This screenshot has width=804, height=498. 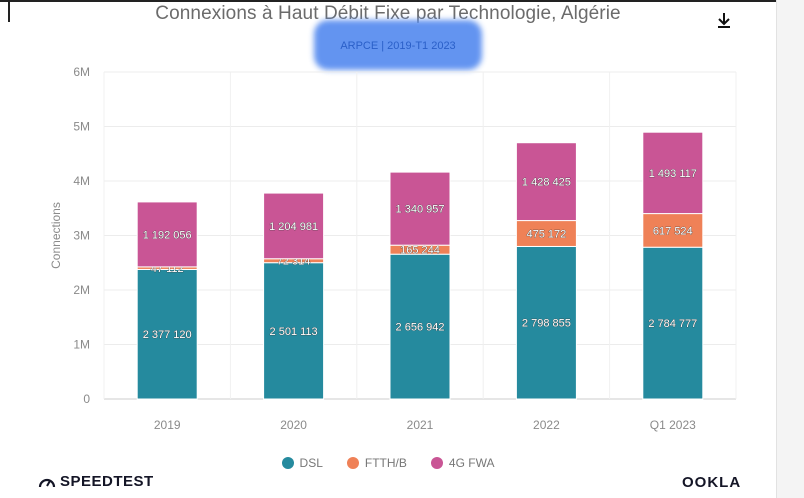 I want to click on legend-label-dsl: DSL, so click(x=311, y=463).